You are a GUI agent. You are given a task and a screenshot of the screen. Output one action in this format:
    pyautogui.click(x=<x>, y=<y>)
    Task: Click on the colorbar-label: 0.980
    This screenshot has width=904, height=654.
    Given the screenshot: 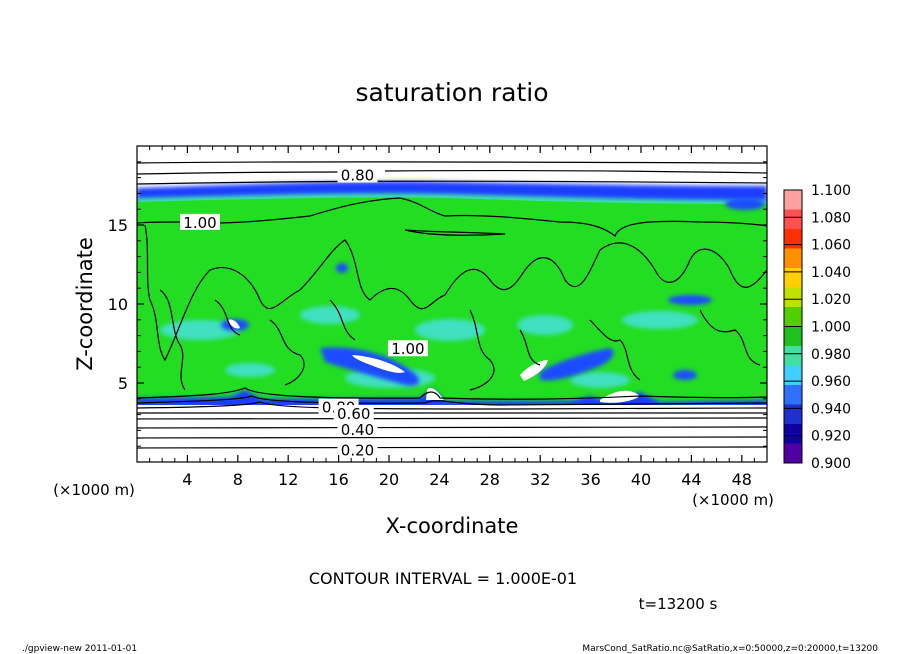 What is the action you would take?
    pyautogui.click(x=831, y=355)
    